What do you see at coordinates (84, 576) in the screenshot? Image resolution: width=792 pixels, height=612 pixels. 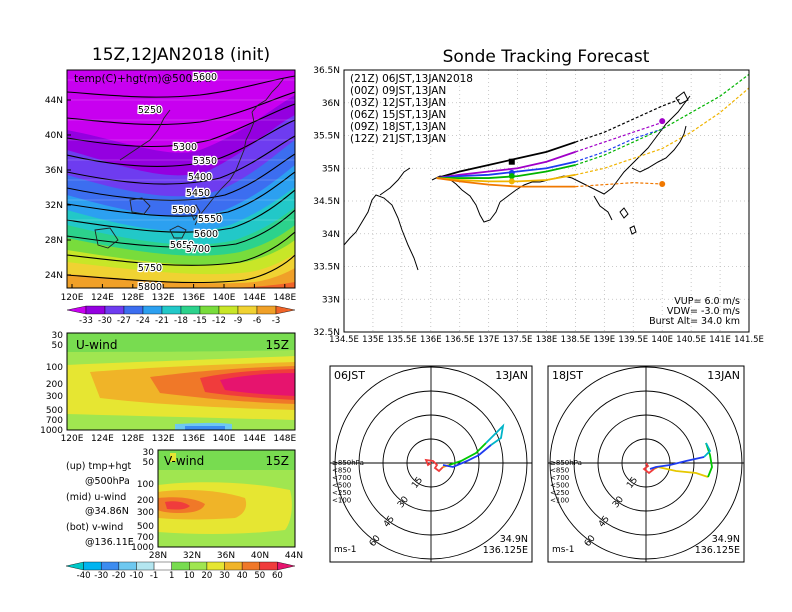 I see `wind-colorbar-label: -40` at bounding box center [84, 576].